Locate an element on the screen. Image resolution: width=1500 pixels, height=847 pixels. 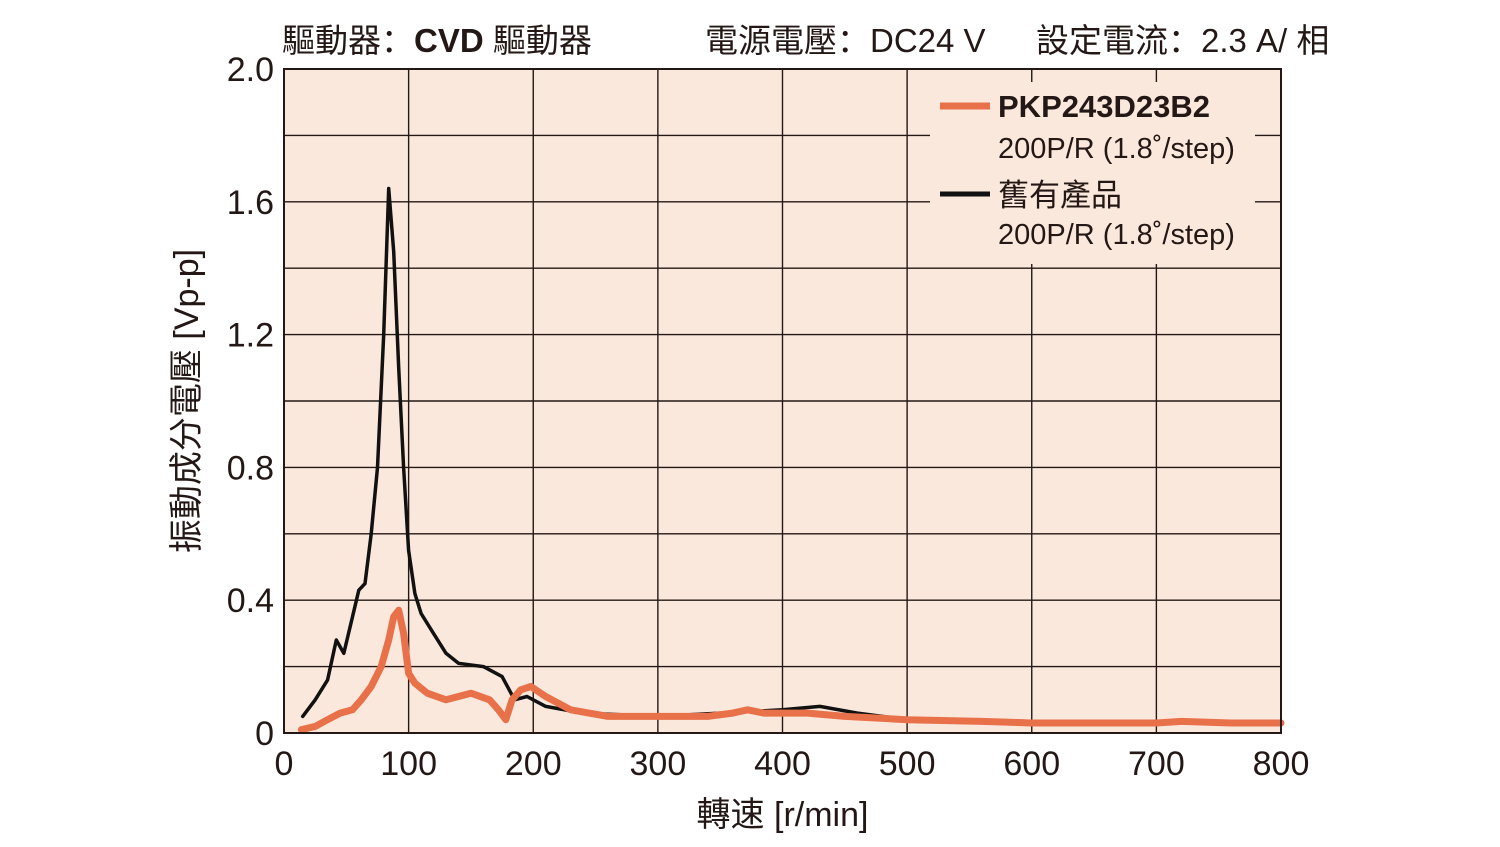
legend-background is located at coordinates (1092, 173).